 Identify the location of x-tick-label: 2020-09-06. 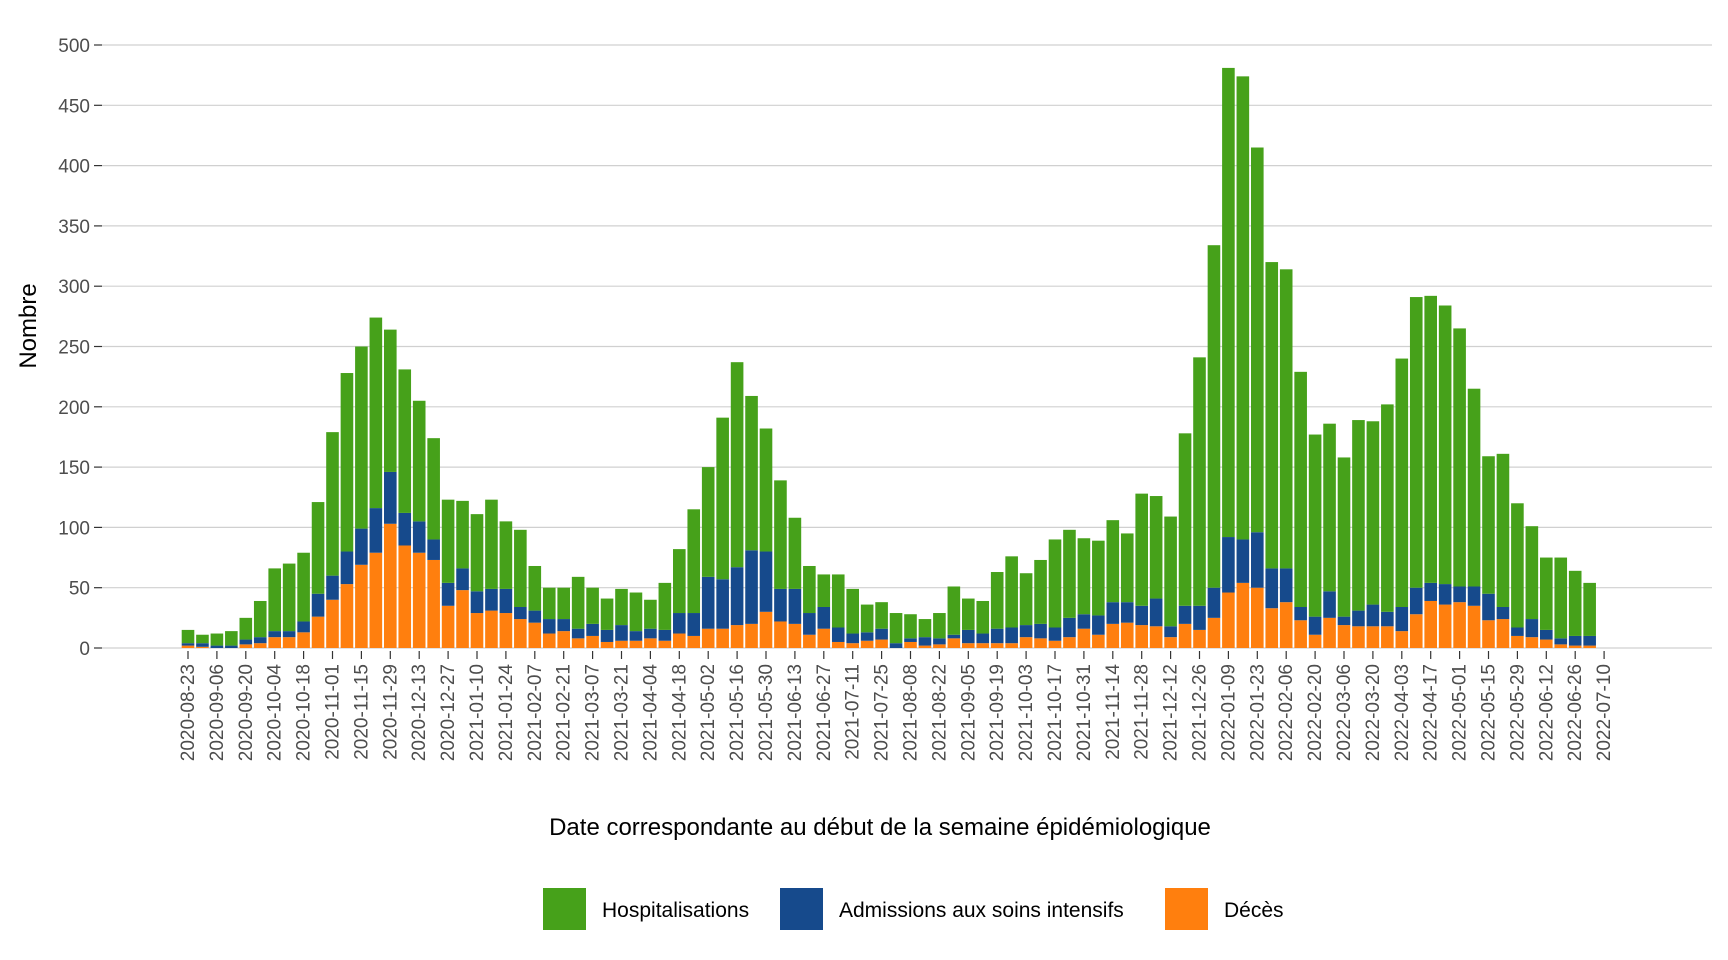
(217, 712).